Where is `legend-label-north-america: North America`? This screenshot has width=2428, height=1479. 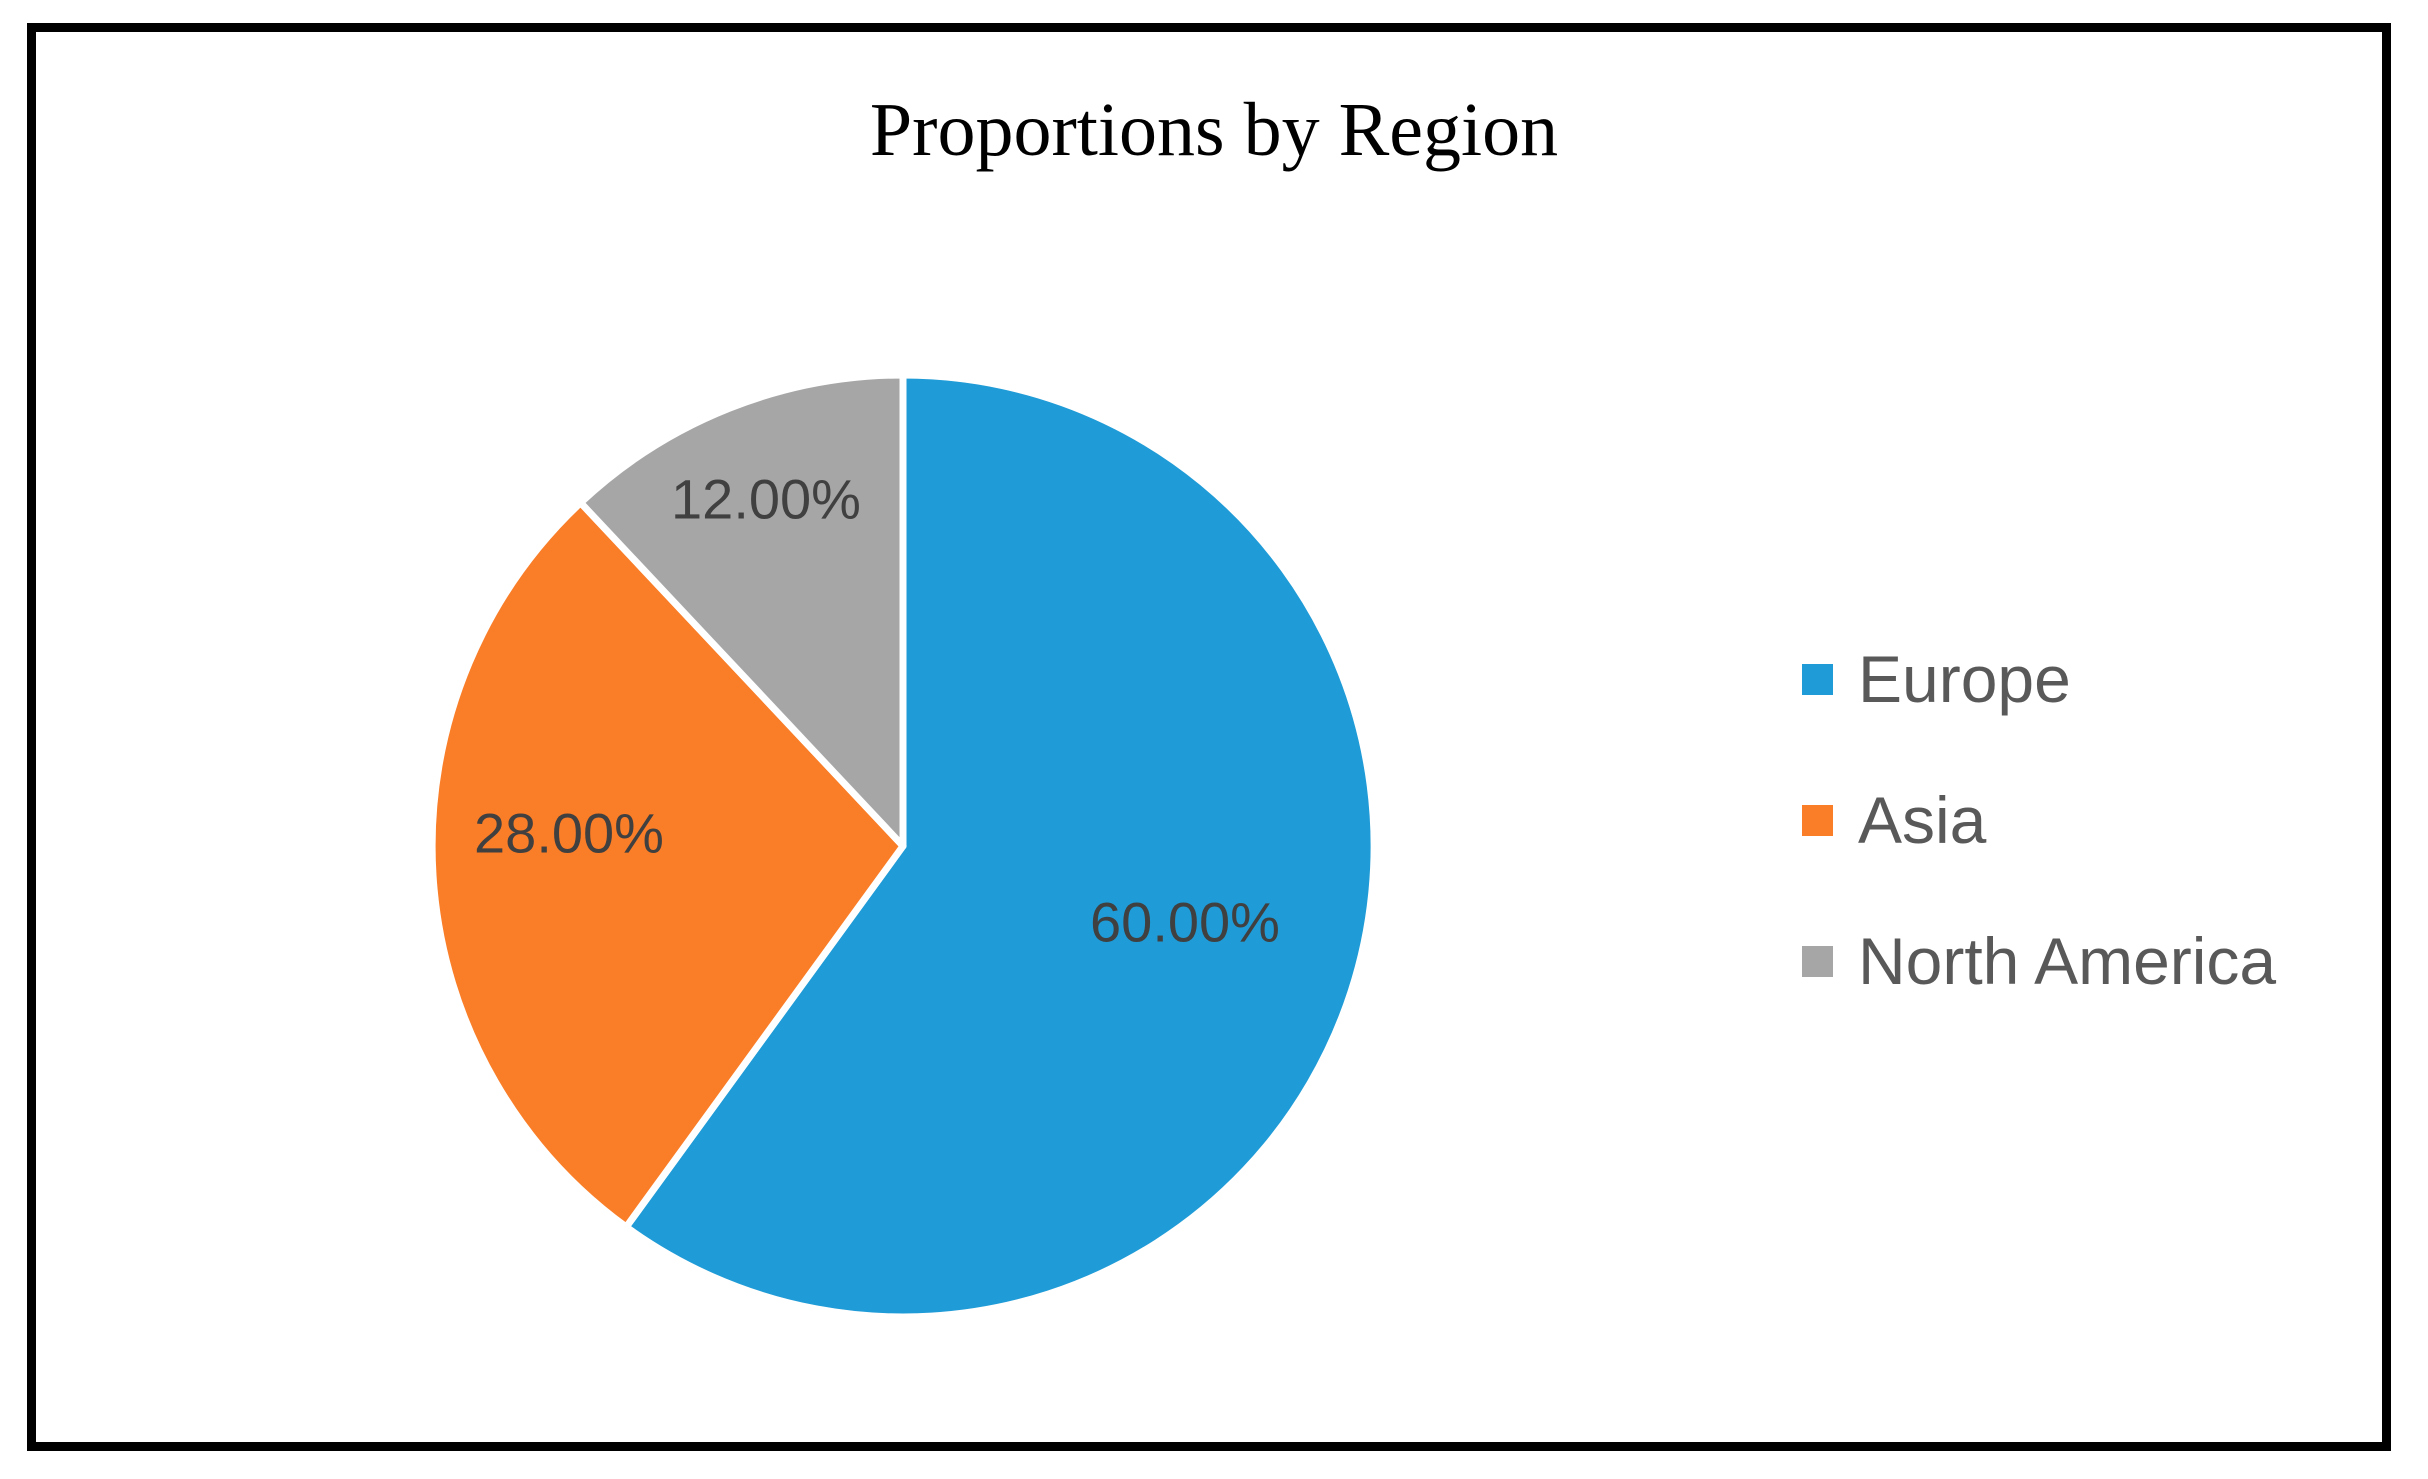
legend-label-north-america: North America is located at coordinates (2067, 961).